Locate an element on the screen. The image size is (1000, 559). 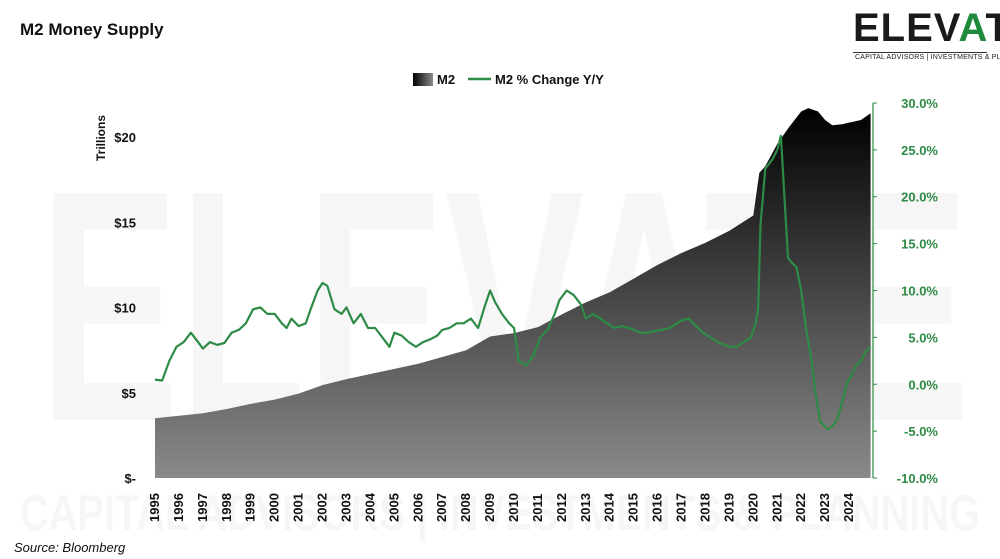
left-axis-tick-label: $10 is located at coordinates (125, 308).